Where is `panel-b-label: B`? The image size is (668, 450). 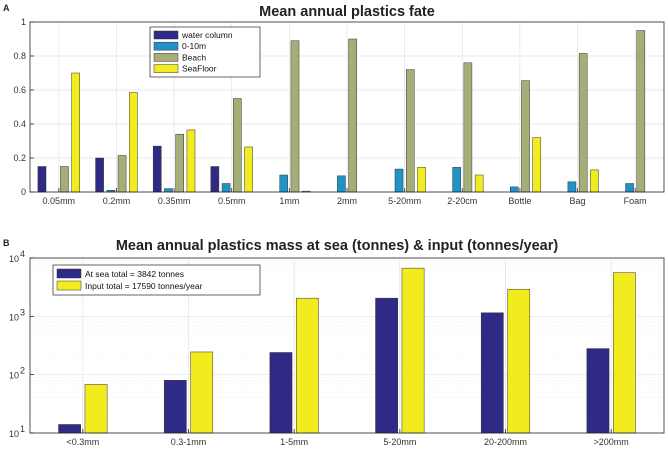 panel-b-label: B is located at coordinates (6, 243).